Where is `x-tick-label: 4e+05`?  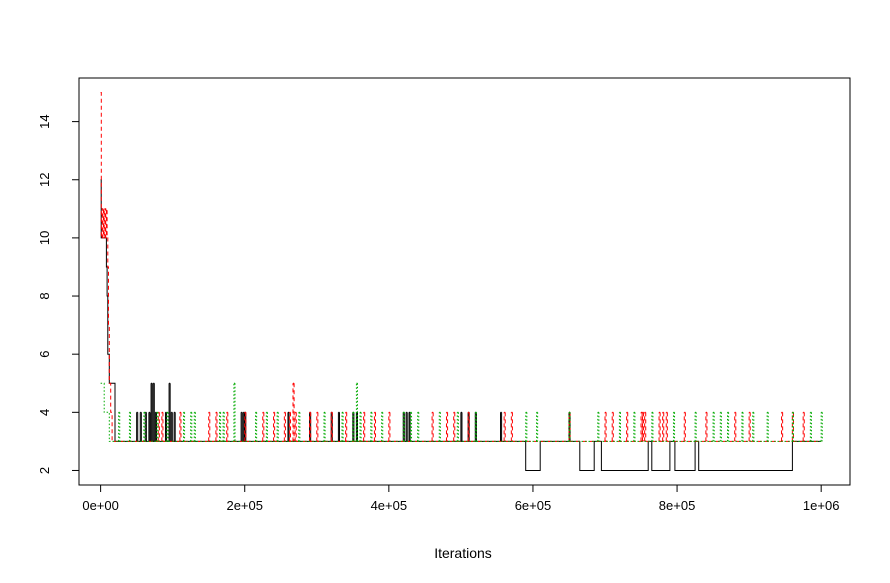 x-tick-label: 4e+05 is located at coordinates (389, 505).